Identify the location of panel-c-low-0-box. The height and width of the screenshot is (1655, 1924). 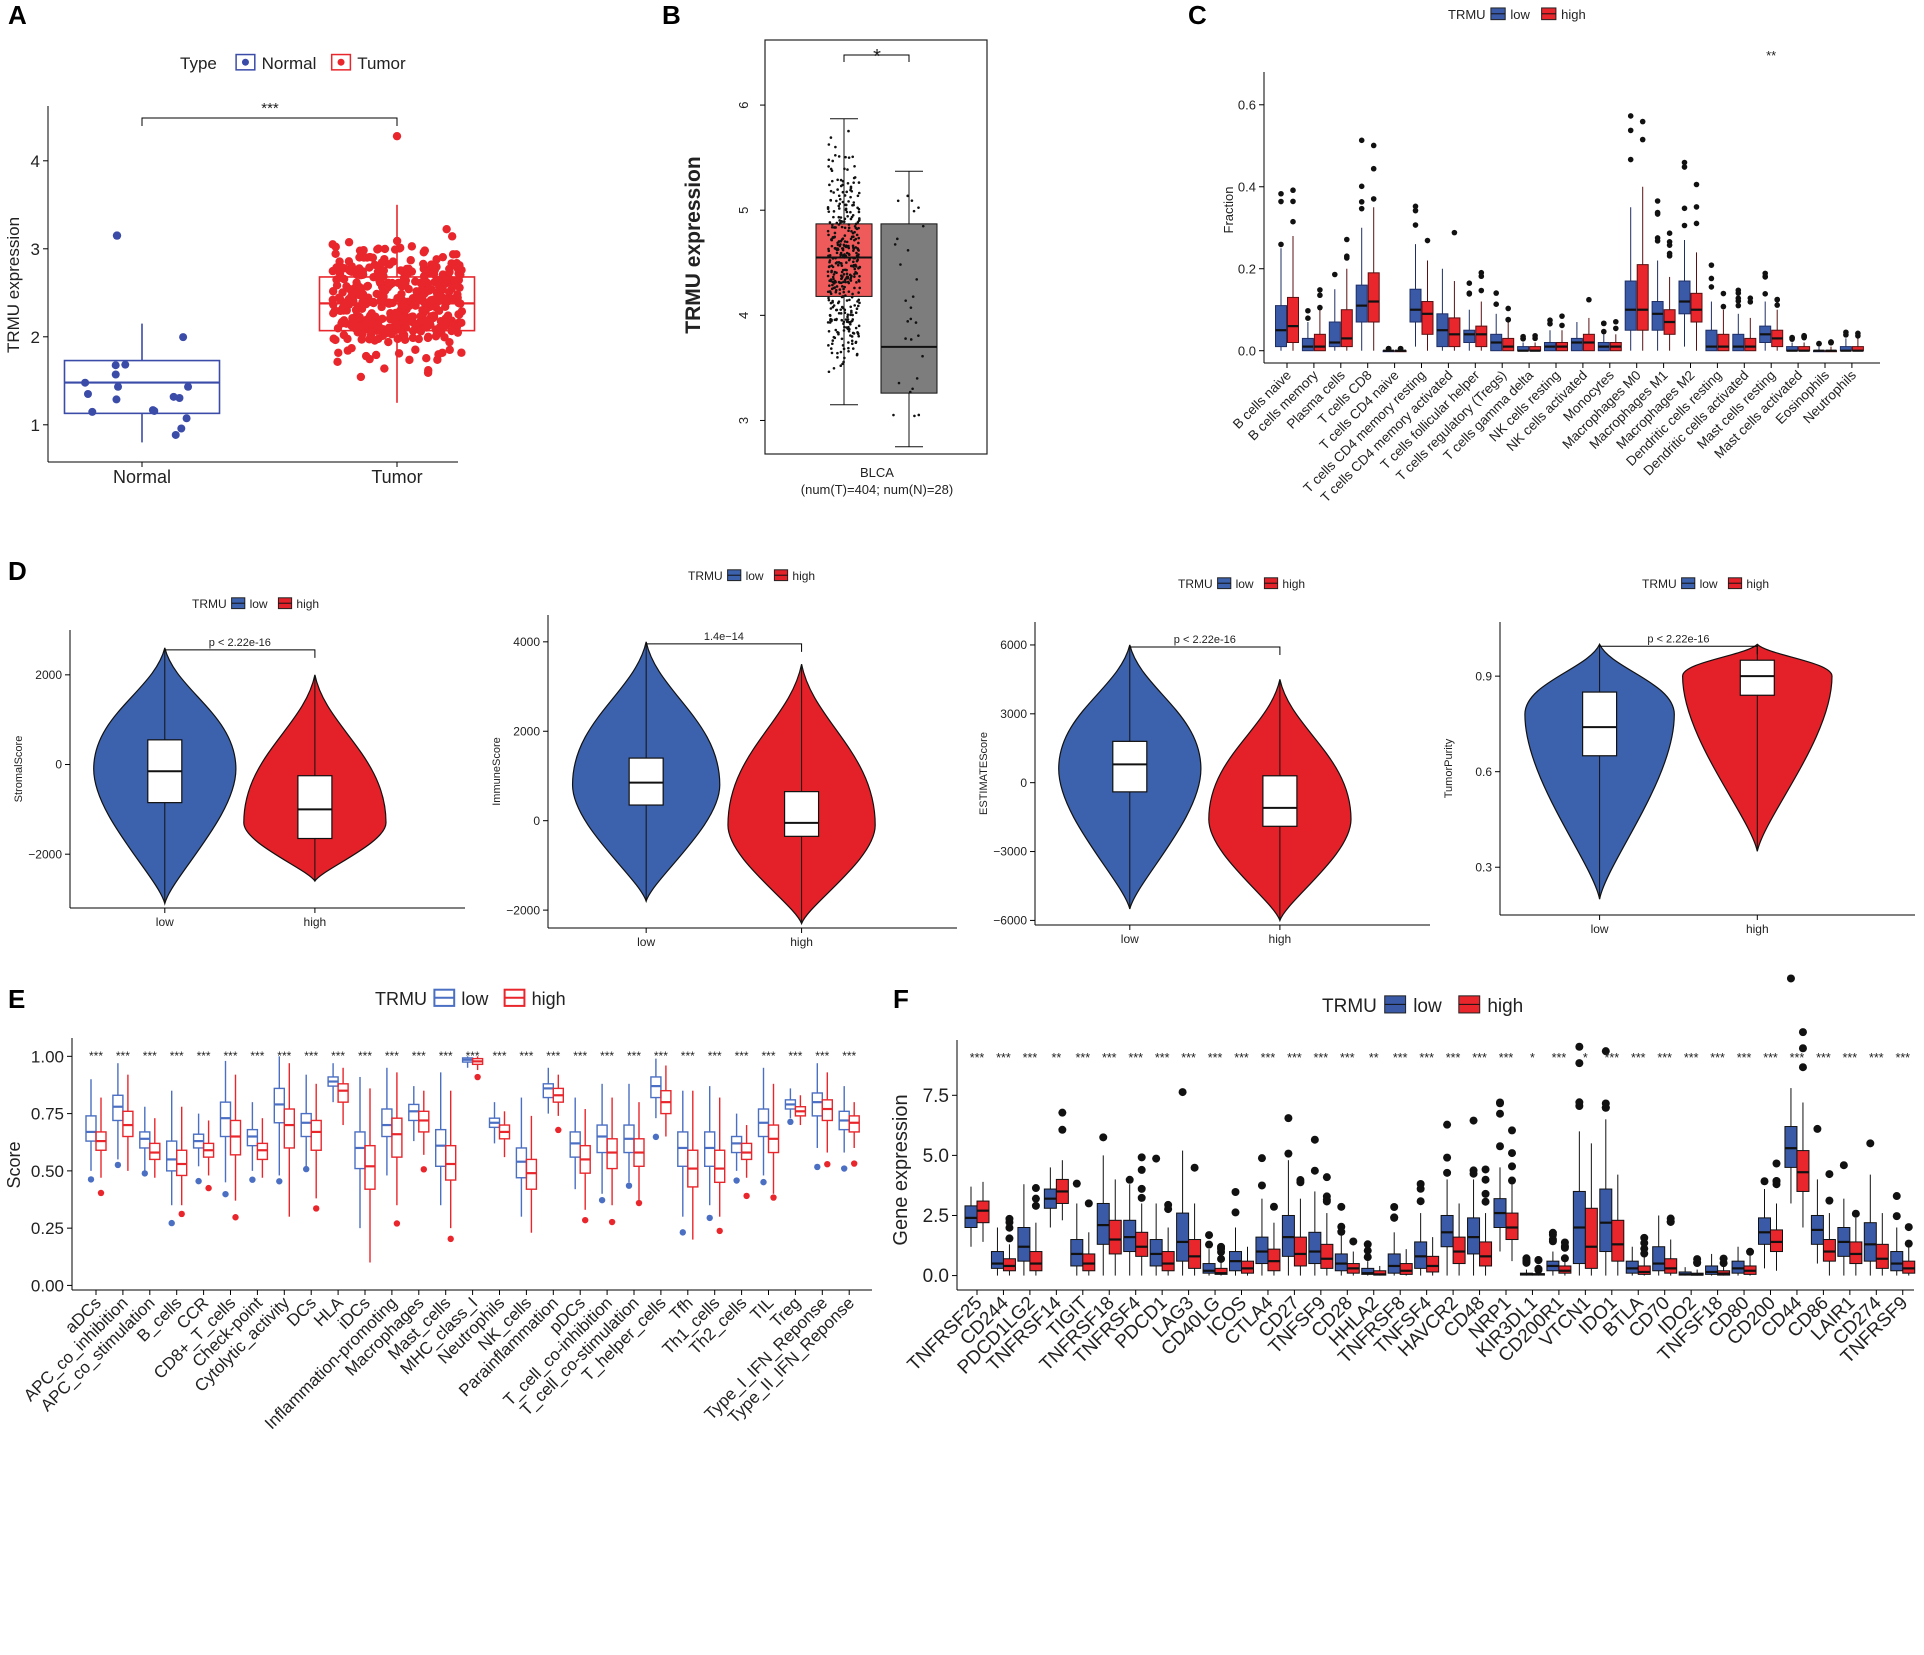
(1281, 326).